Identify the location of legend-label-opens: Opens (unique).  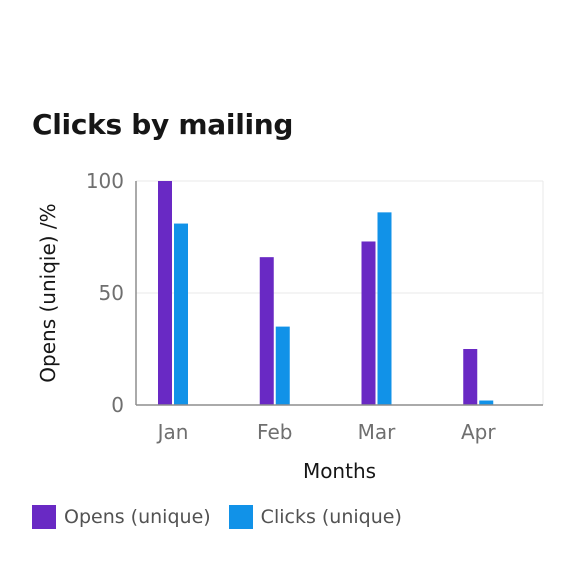
(137, 517).